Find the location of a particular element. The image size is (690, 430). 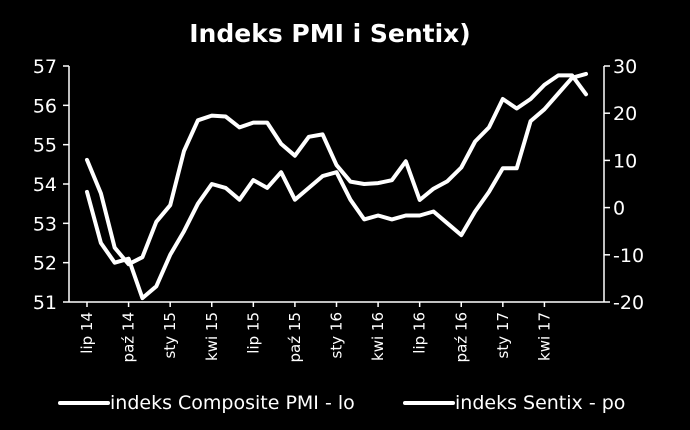

right-tick-label: 30 is located at coordinates (625, 67).